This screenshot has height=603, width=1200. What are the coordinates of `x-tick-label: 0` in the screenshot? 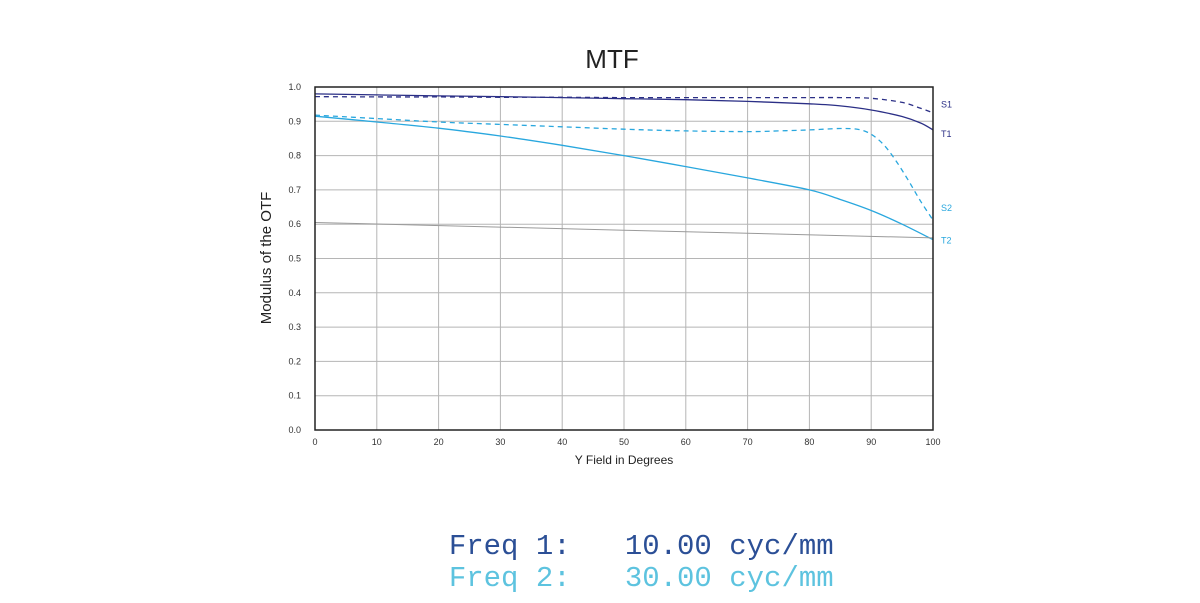 It's located at (314, 442).